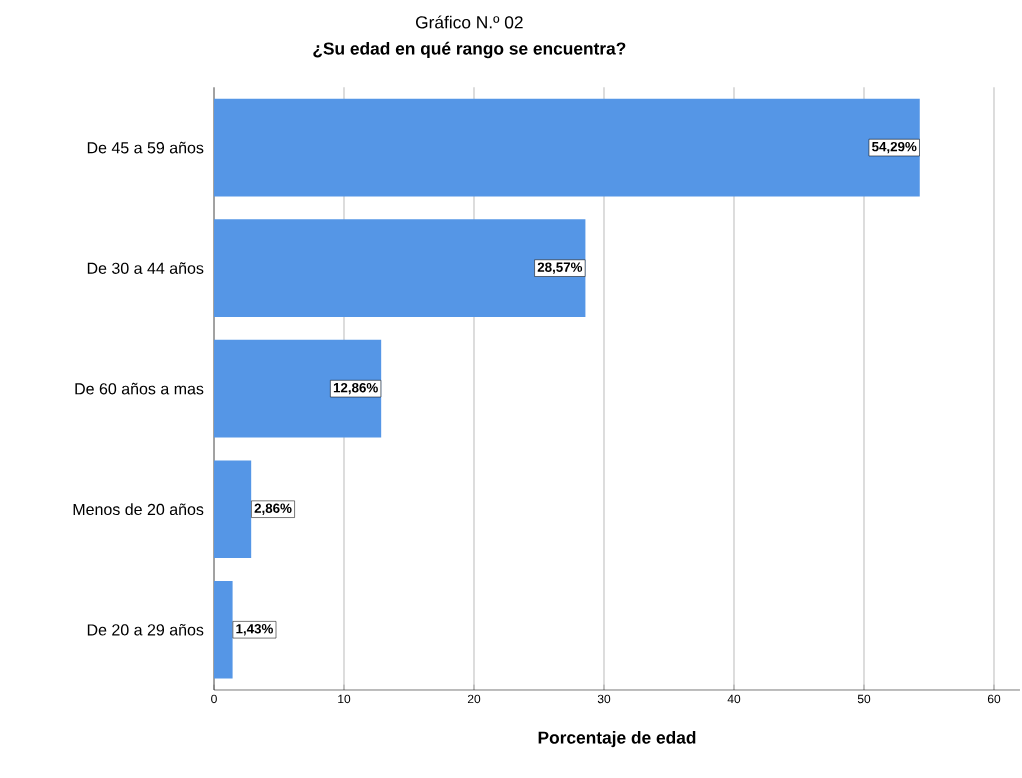 The width and height of the screenshot is (1022, 778). I want to click on x-tick-label: 20, so click(474, 699).